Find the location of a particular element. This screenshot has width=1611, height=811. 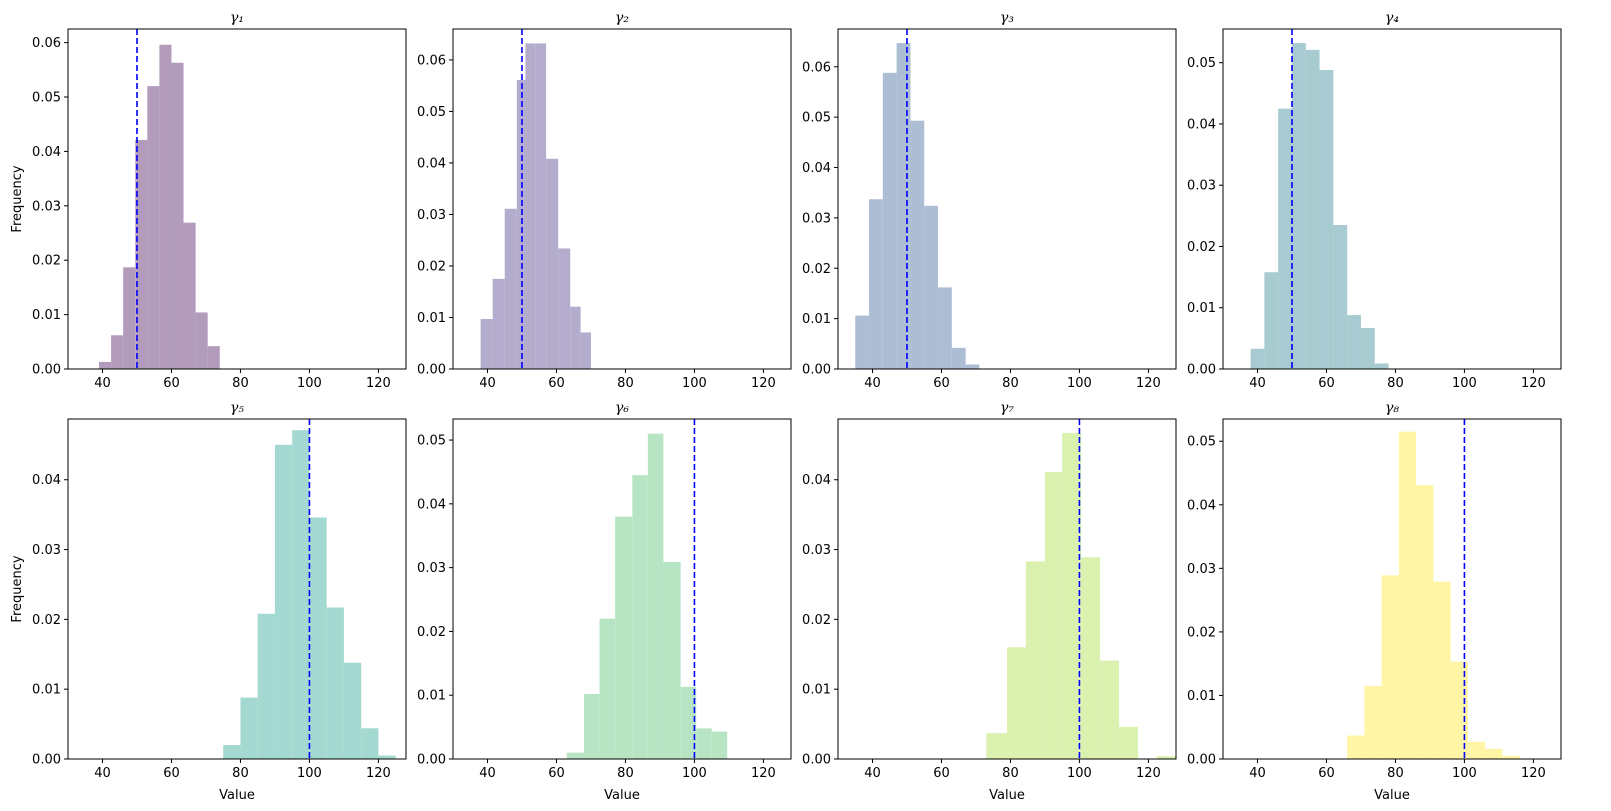

panel-title: γ₈ is located at coordinates (1392, 408).